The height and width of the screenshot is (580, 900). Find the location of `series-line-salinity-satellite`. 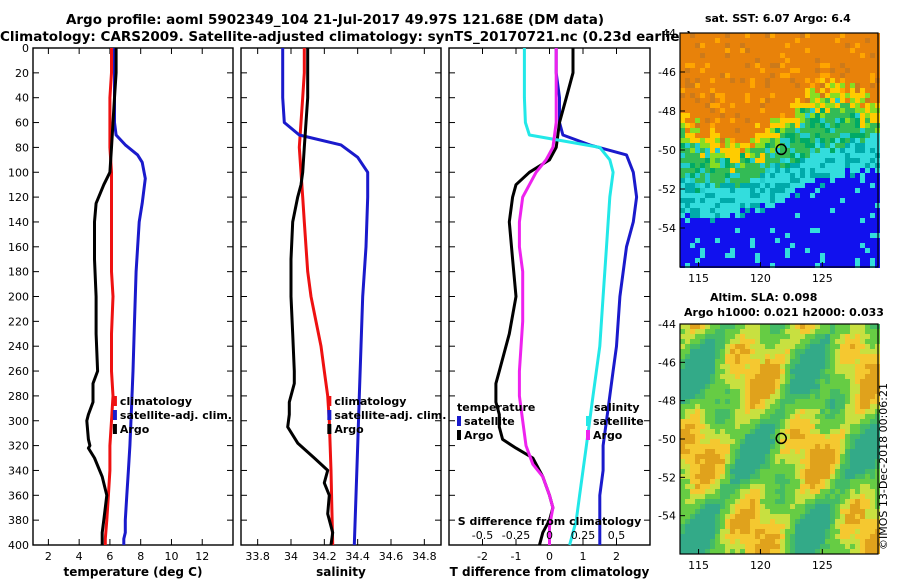

series-line-salinity-satellite is located at coordinates (568, 297).